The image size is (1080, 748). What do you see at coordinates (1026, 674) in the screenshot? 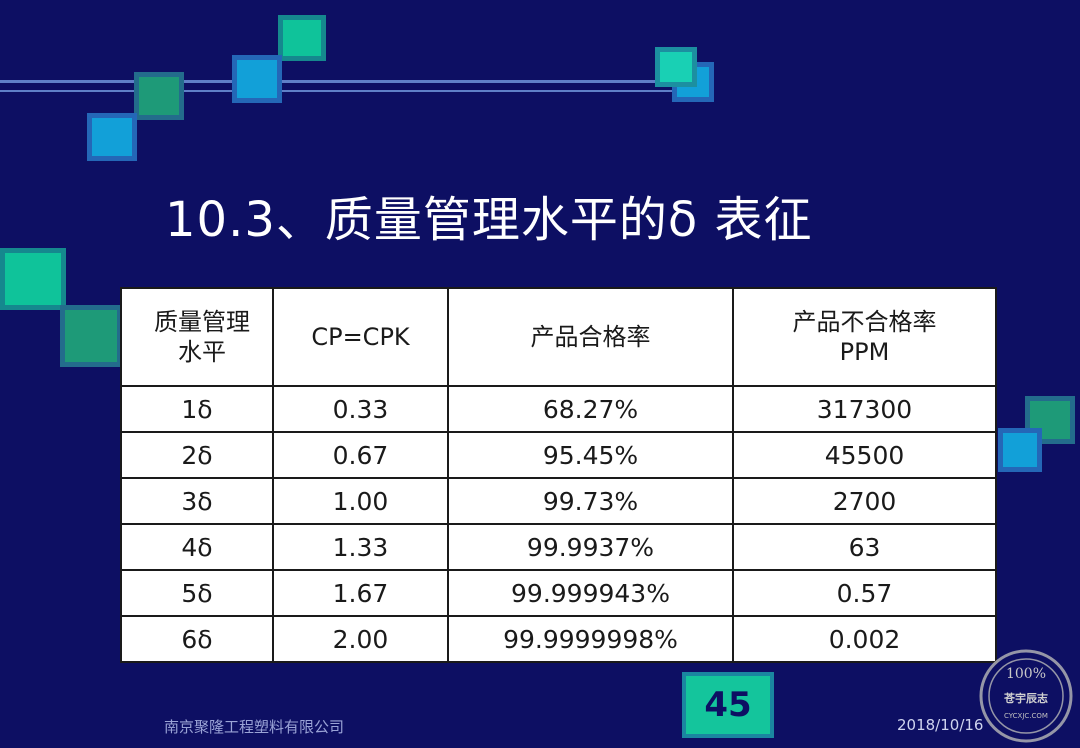
I see `watermark-top-text: 100%` at bounding box center [1026, 674].